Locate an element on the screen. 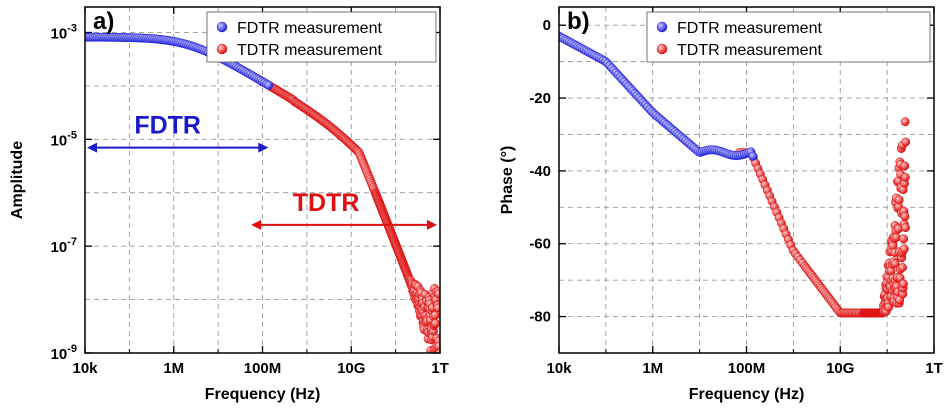  panel-label: b) is located at coordinates (578, 21).